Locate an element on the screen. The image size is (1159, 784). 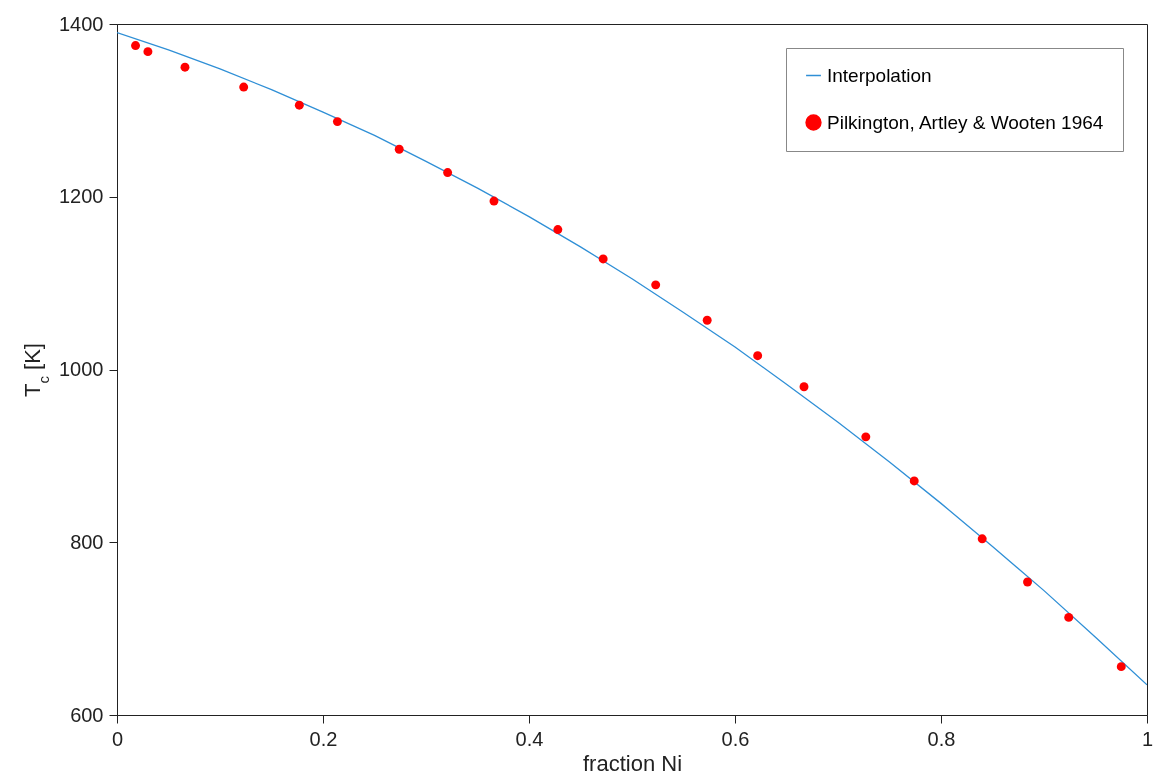
legend-label: Pilkington, Artley & Wooten 1964 is located at coordinates (965, 122).